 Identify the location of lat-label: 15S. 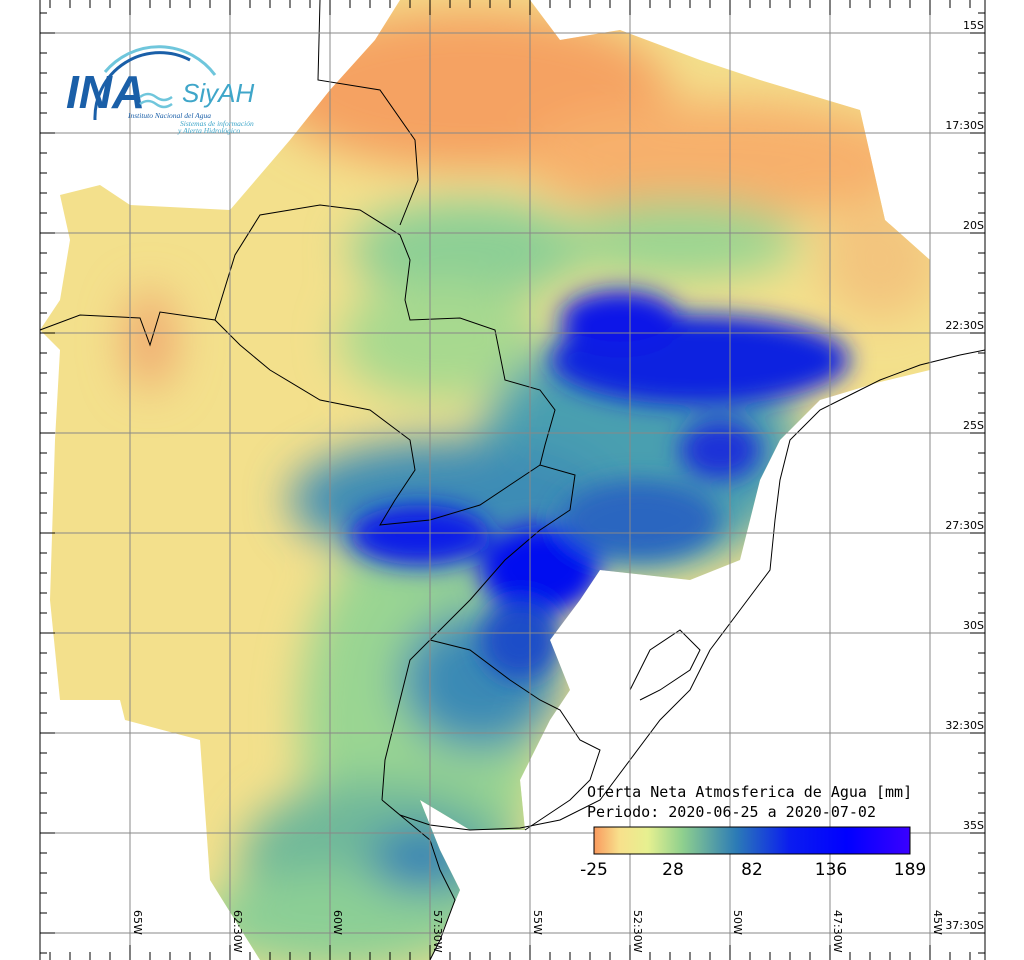
(973, 25).